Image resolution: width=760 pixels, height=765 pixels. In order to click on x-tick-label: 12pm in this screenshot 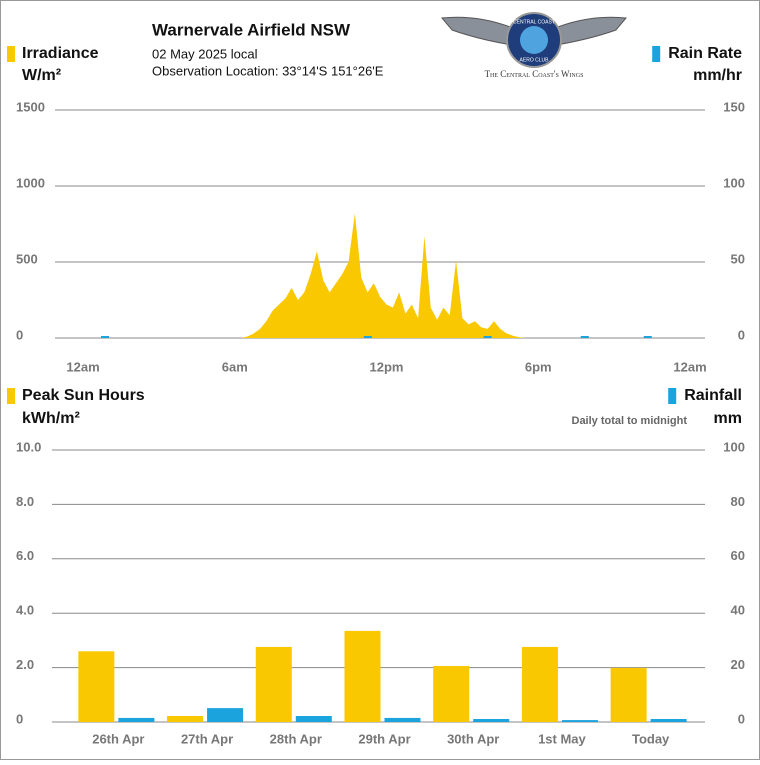, I will do `click(387, 366)`.